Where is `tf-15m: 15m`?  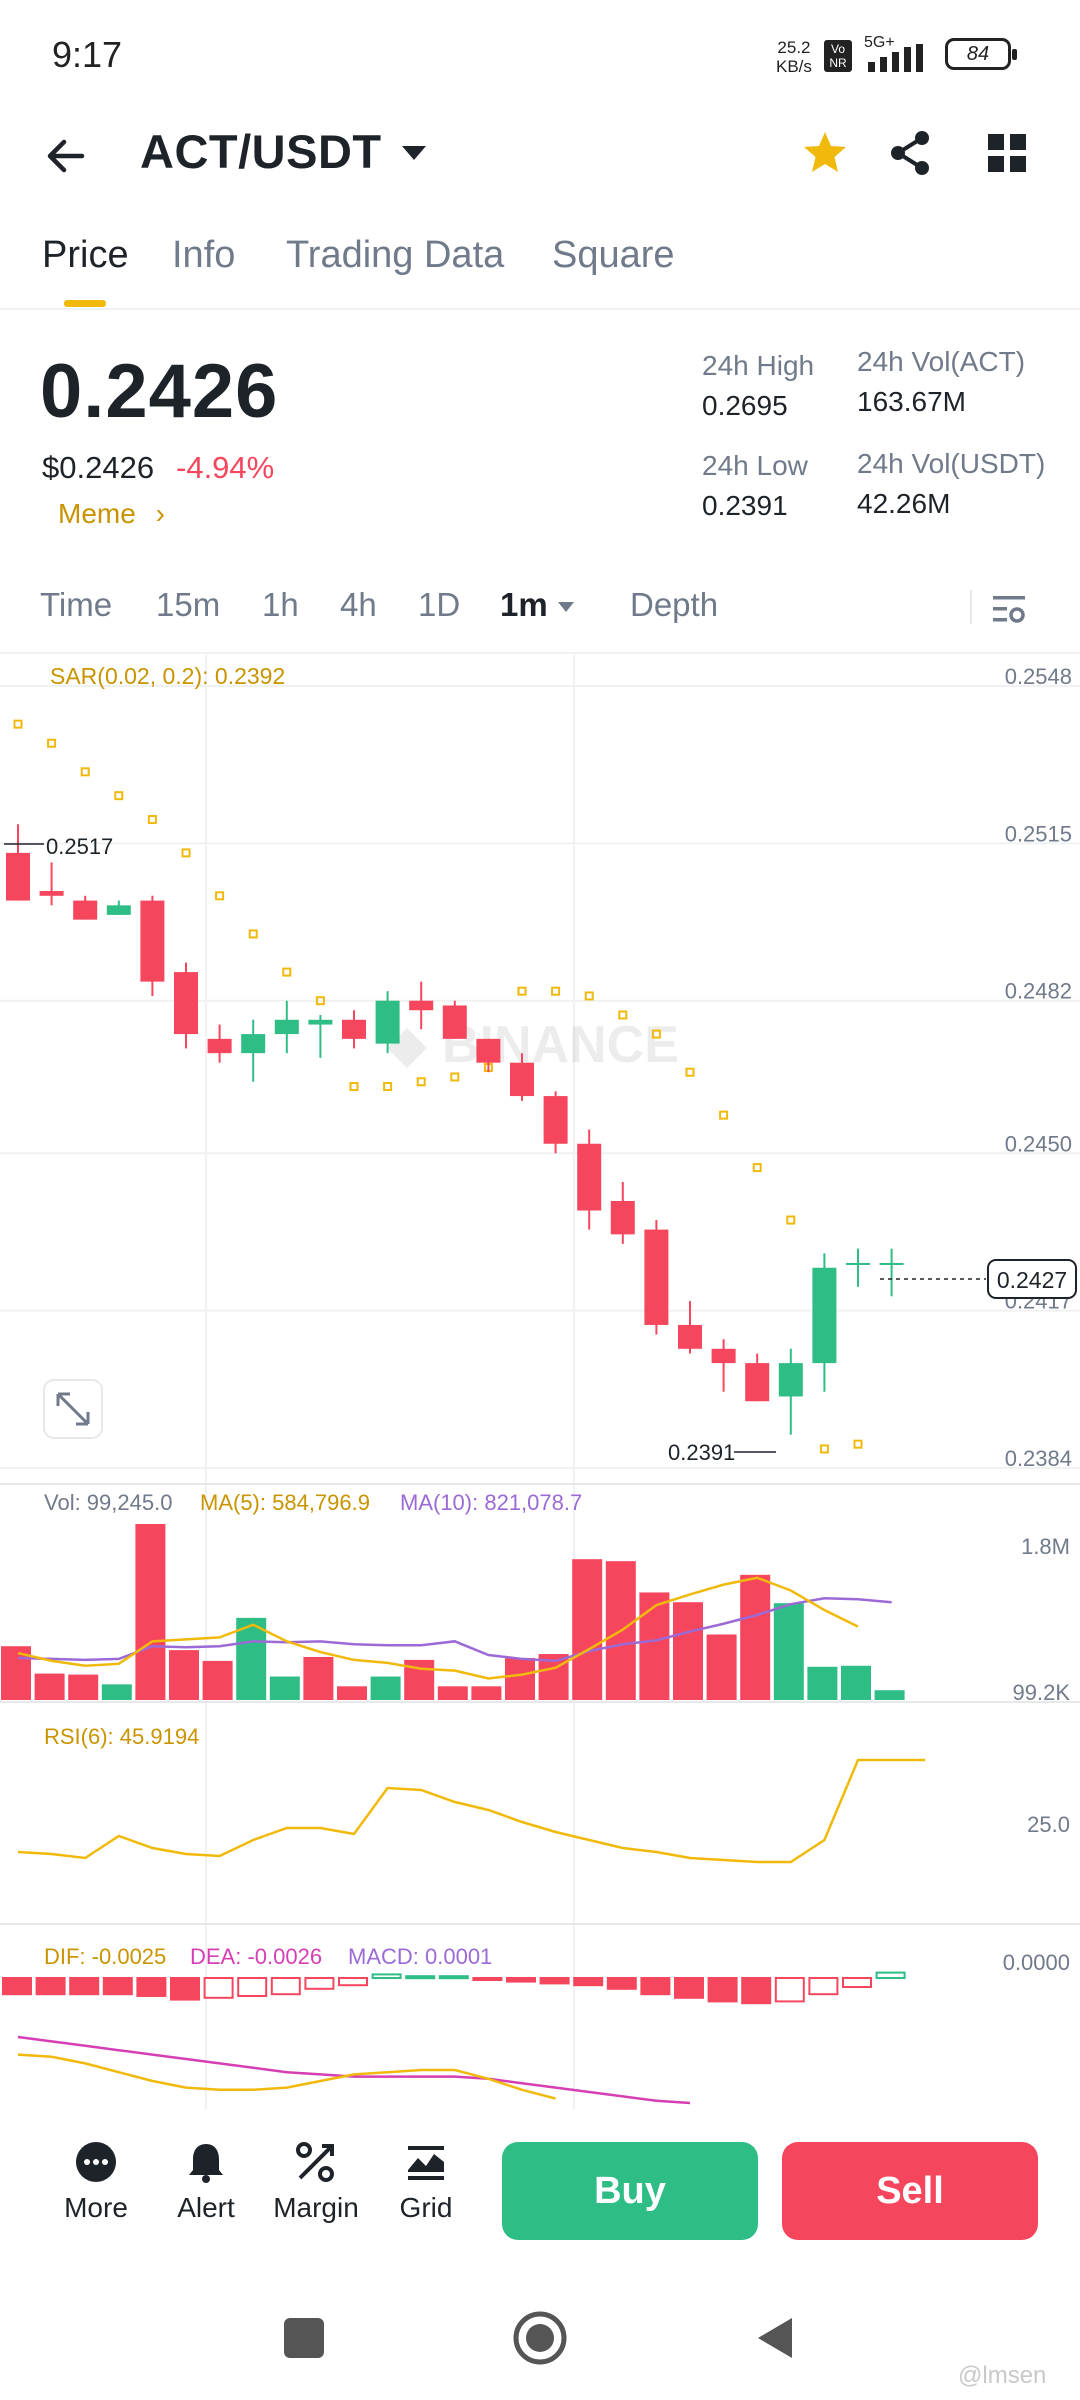
tf-15m: 15m is located at coordinates (188, 604).